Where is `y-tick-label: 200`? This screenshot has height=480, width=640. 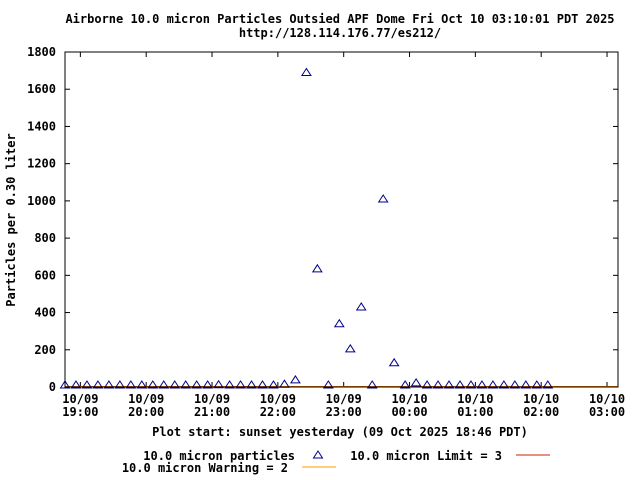 y-tick-label: 200 is located at coordinates (45, 350).